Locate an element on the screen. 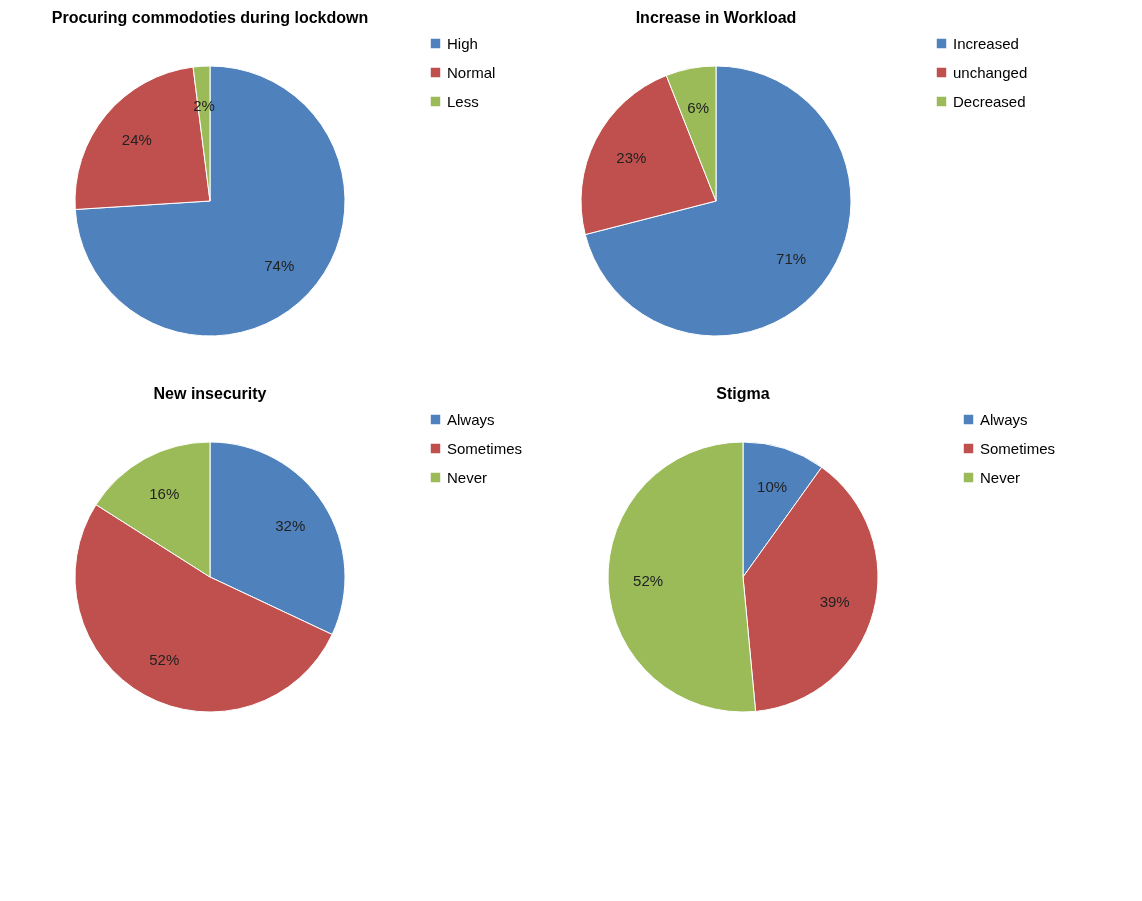 The height and width of the screenshot is (901, 1142). chart-title: Increase in Workload is located at coordinates (716, 17).